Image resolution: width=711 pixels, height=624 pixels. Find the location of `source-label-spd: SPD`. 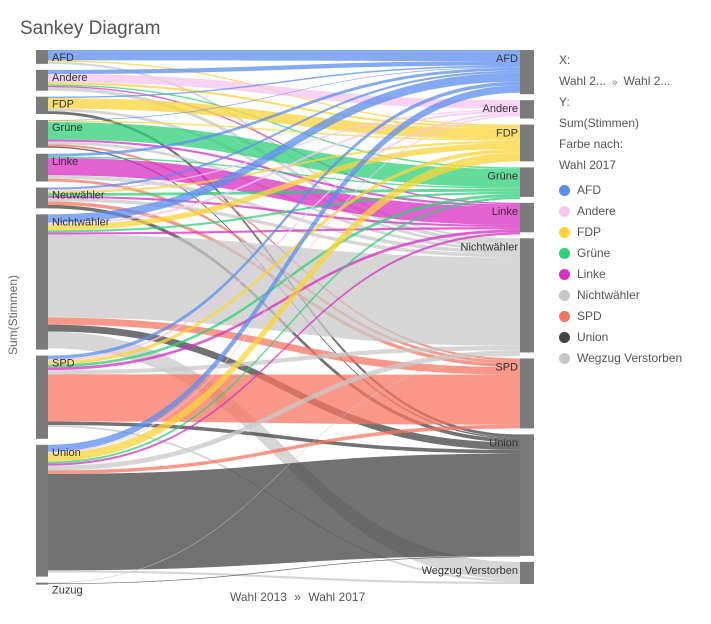

source-label-spd: SPD is located at coordinates (63, 364).